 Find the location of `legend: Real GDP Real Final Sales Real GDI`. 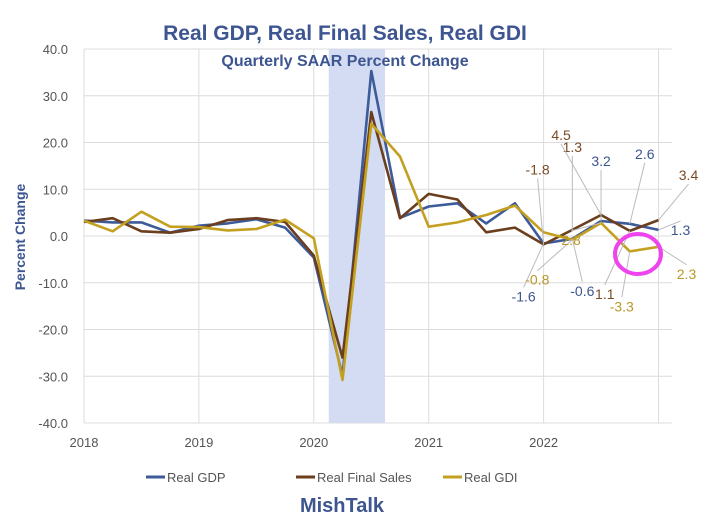

legend: Real GDP Real Final Sales Real GDI is located at coordinates (331, 477).